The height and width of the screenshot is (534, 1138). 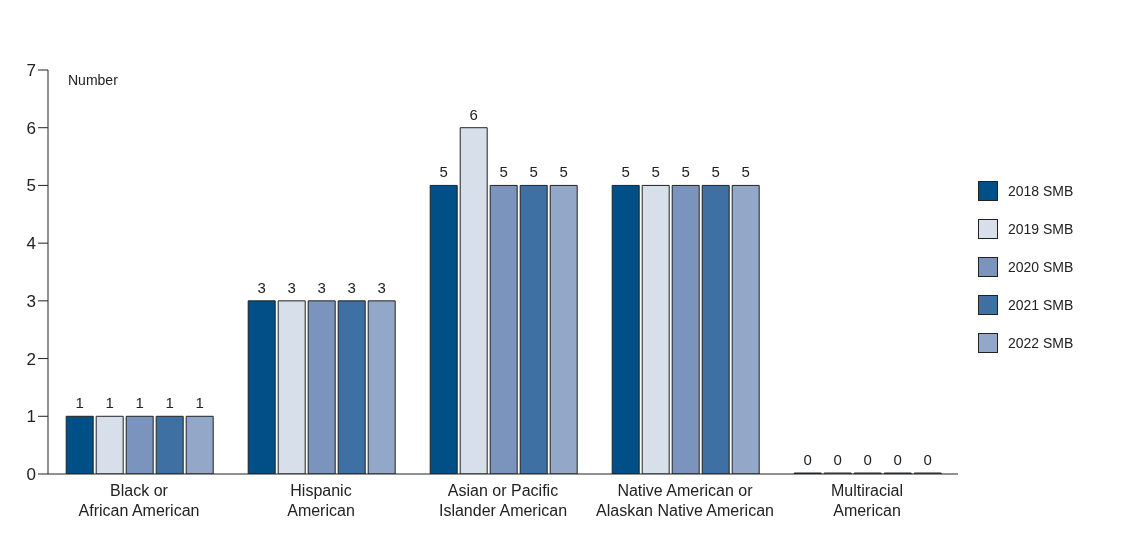 I want to click on y-tick-label: 3, so click(x=31, y=301).